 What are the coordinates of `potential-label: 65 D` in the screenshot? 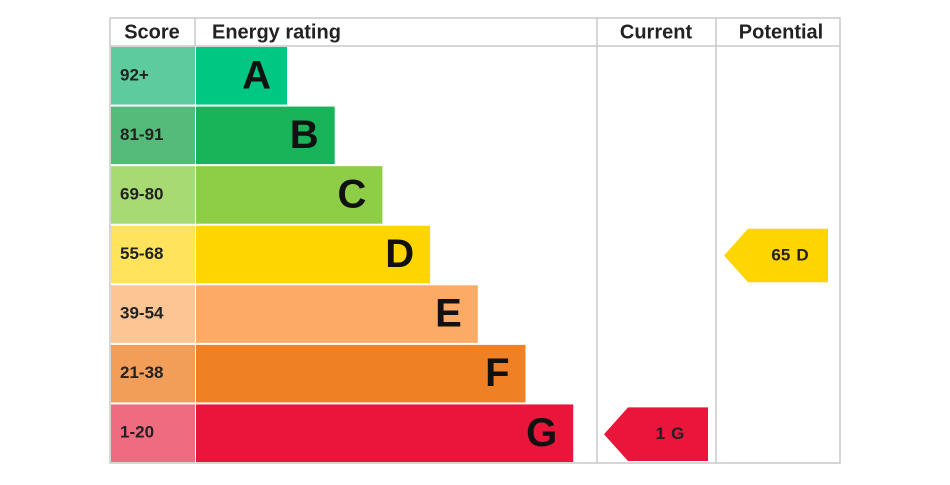 It's located at (789, 255).